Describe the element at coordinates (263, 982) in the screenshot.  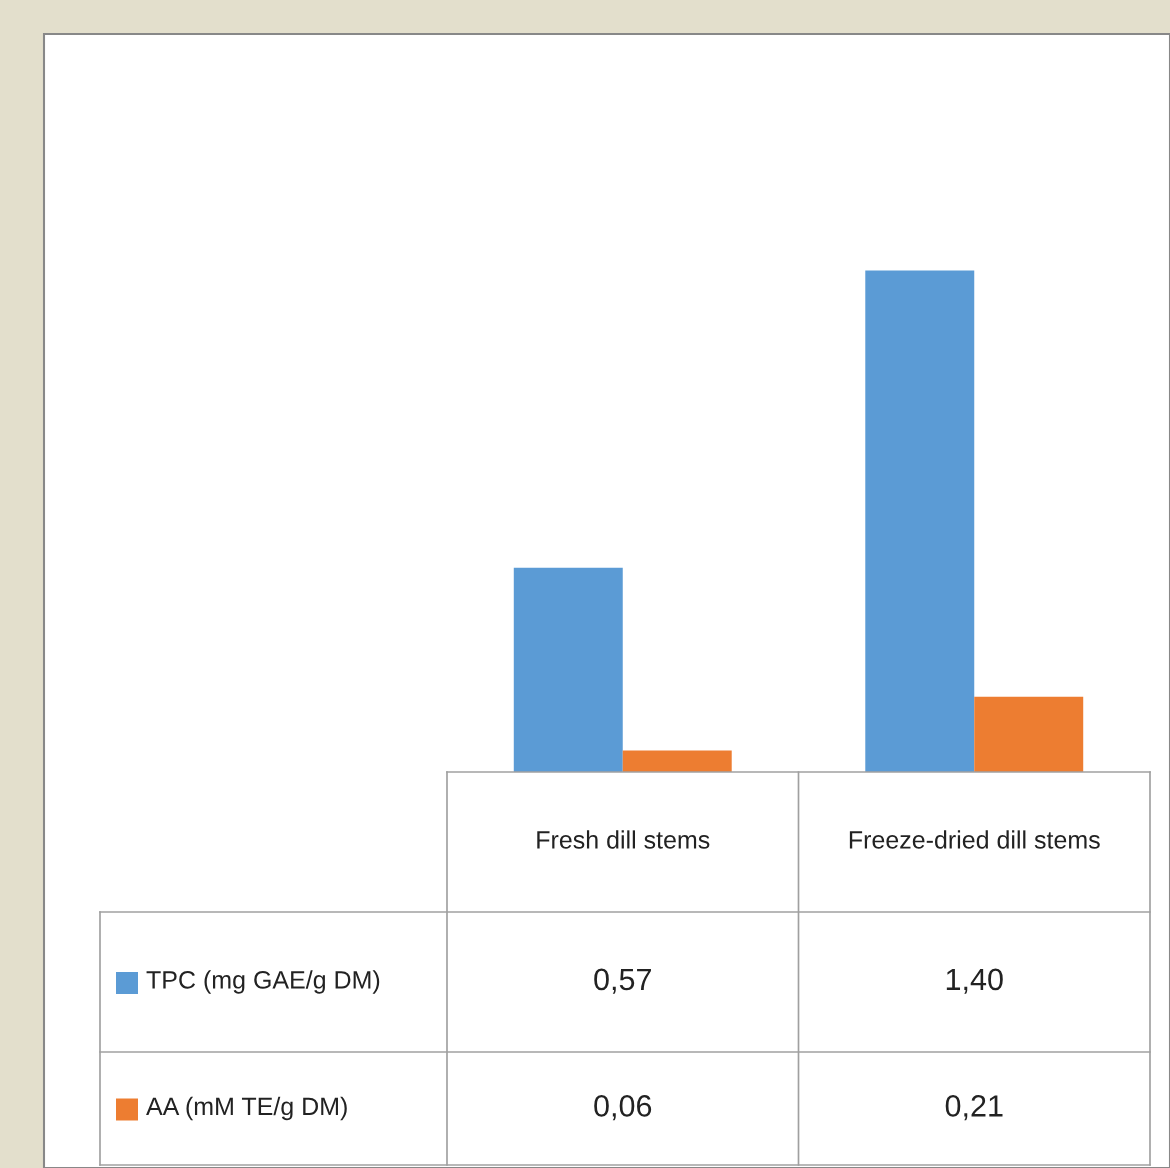
I see `legend-label: TPC (mg GAE/g DM)` at that location.